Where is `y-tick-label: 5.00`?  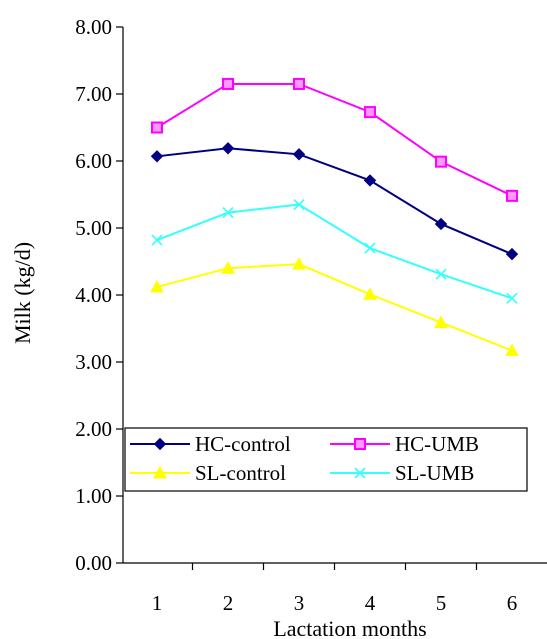 y-tick-label: 5.00 is located at coordinates (93, 228).